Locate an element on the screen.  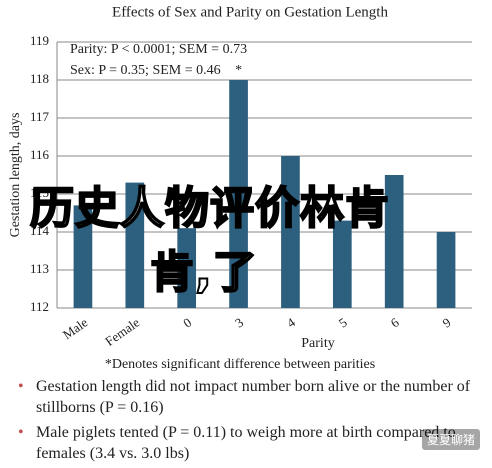
significance-mark: * is located at coordinates (238, 70).